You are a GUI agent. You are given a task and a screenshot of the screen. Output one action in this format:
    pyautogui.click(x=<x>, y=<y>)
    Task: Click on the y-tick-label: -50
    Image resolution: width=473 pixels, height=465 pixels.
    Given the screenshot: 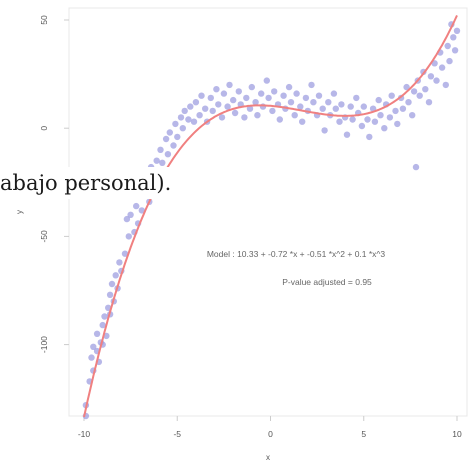 What is the action you would take?
    pyautogui.click(x=44, y=236)
    